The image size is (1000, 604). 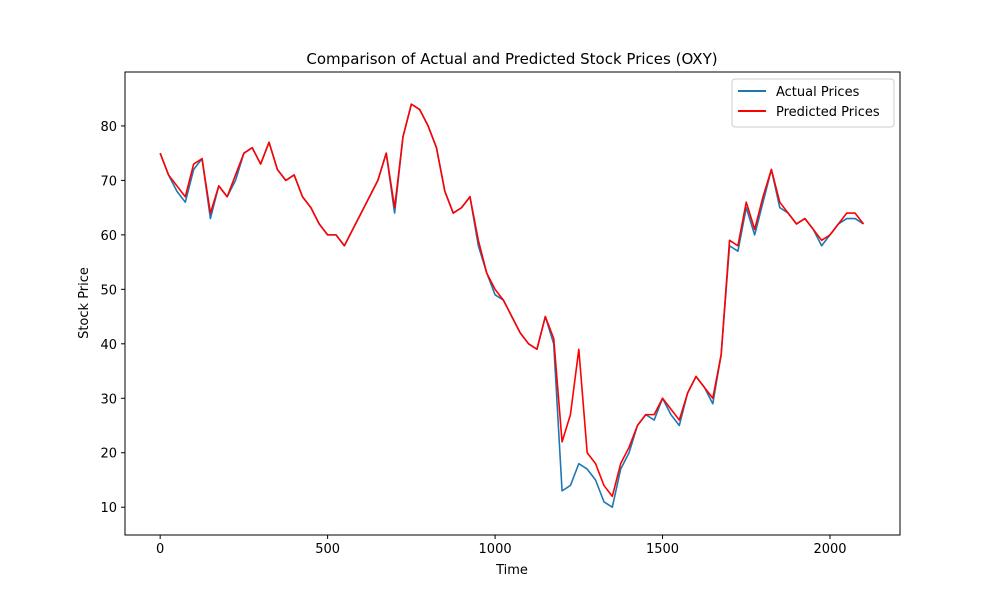 What do you see at coordinates (511, 570) in the screenshot?
I see `x-axis-label: Time` at bounding box center [511, 570].